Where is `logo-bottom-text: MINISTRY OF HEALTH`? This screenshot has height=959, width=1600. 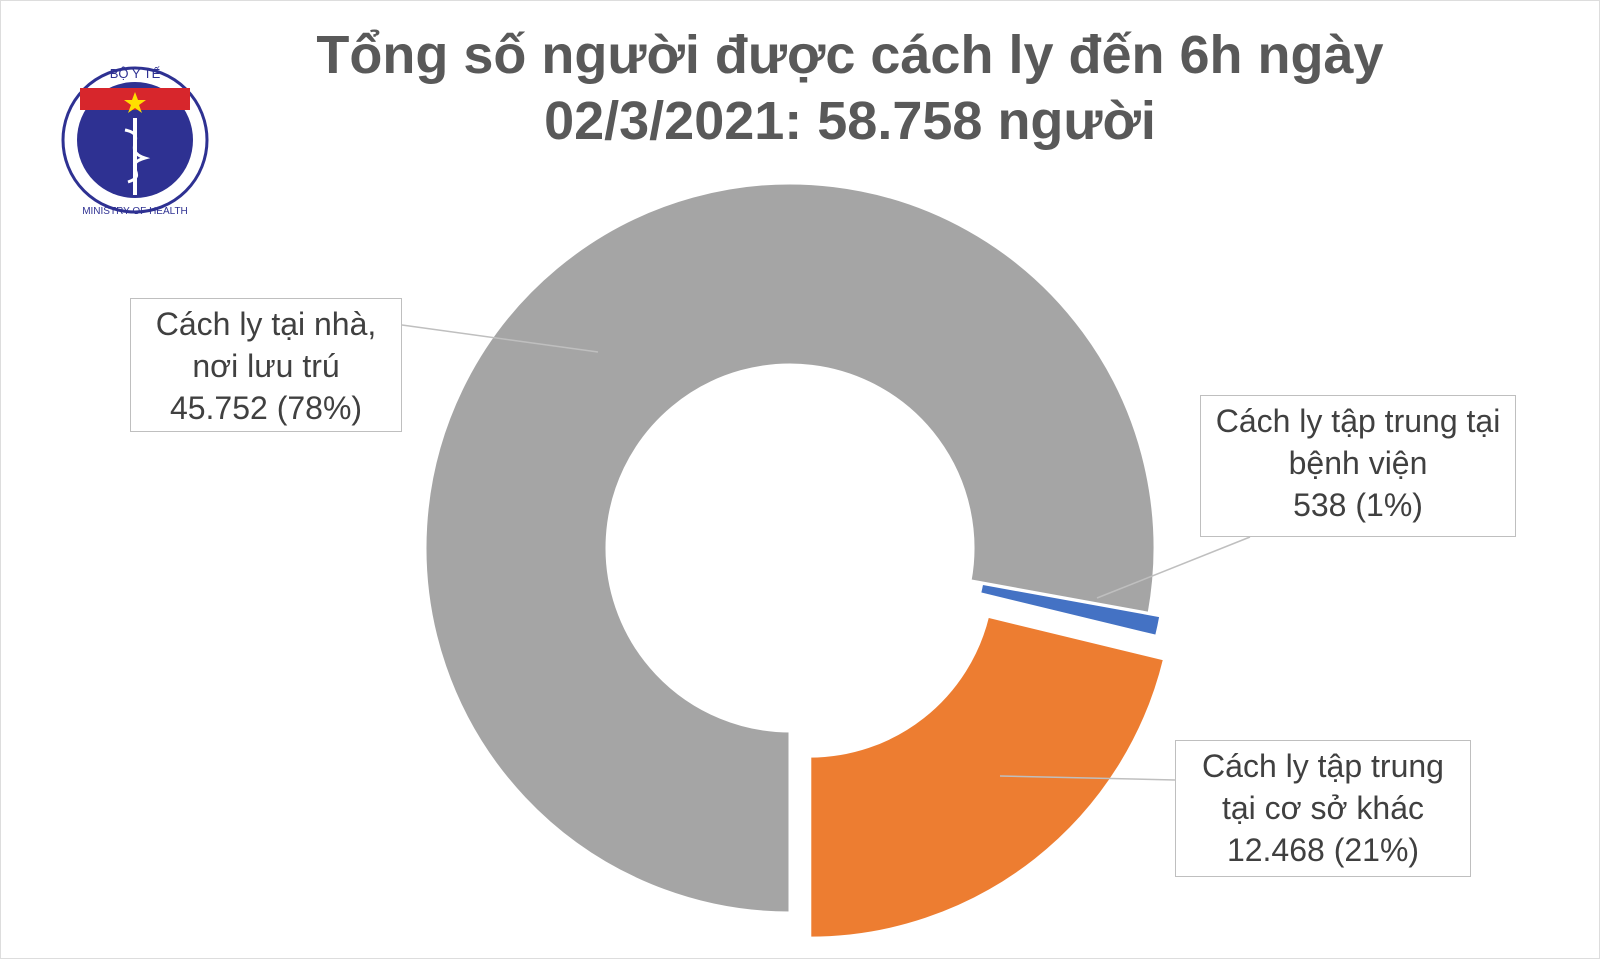 logo-bottom-text: MINISTRY OF HEALTH is located at coordinates (135, 211).